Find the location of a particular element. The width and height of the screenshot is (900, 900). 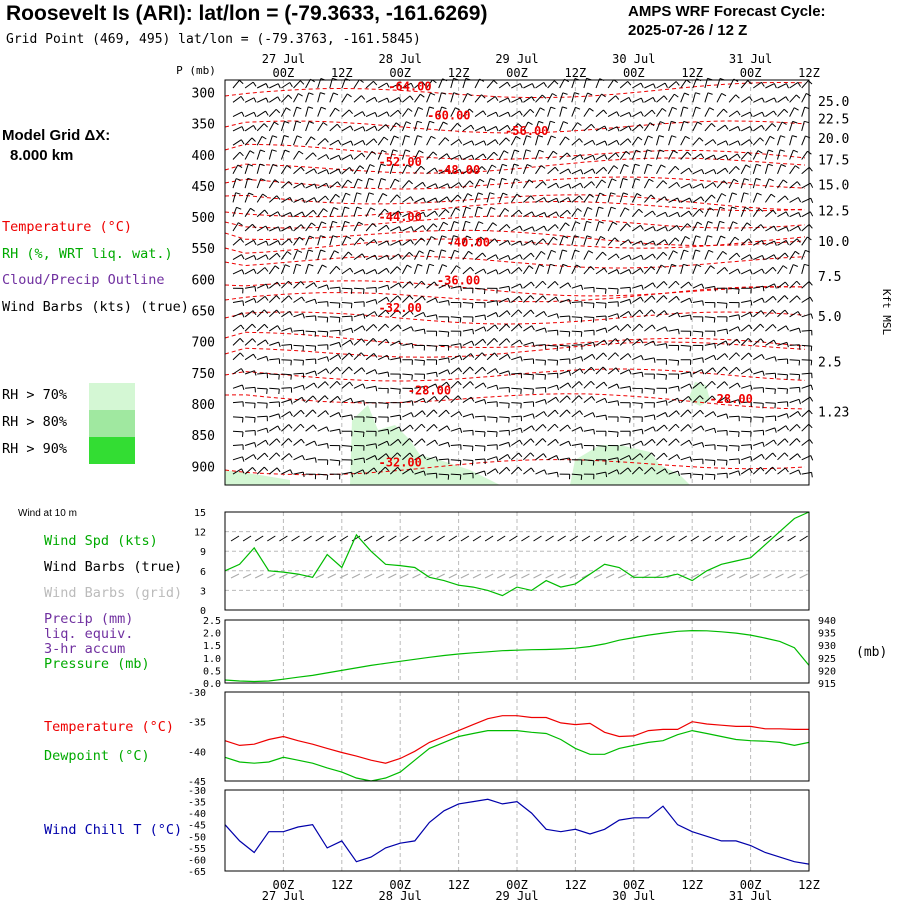

pressure-axis-label: P (mb) is located at coordinates (196, 70).